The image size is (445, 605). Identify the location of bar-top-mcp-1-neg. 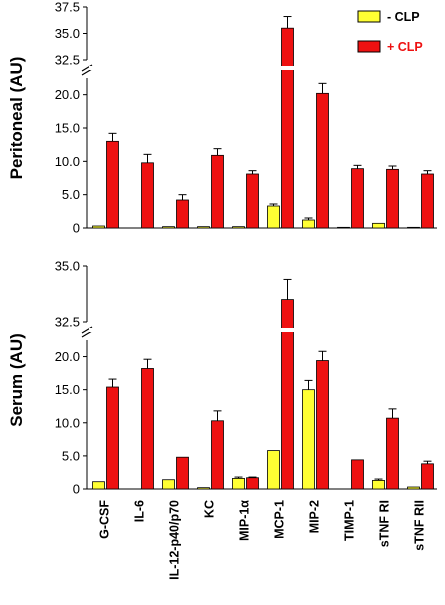
(273, 217).